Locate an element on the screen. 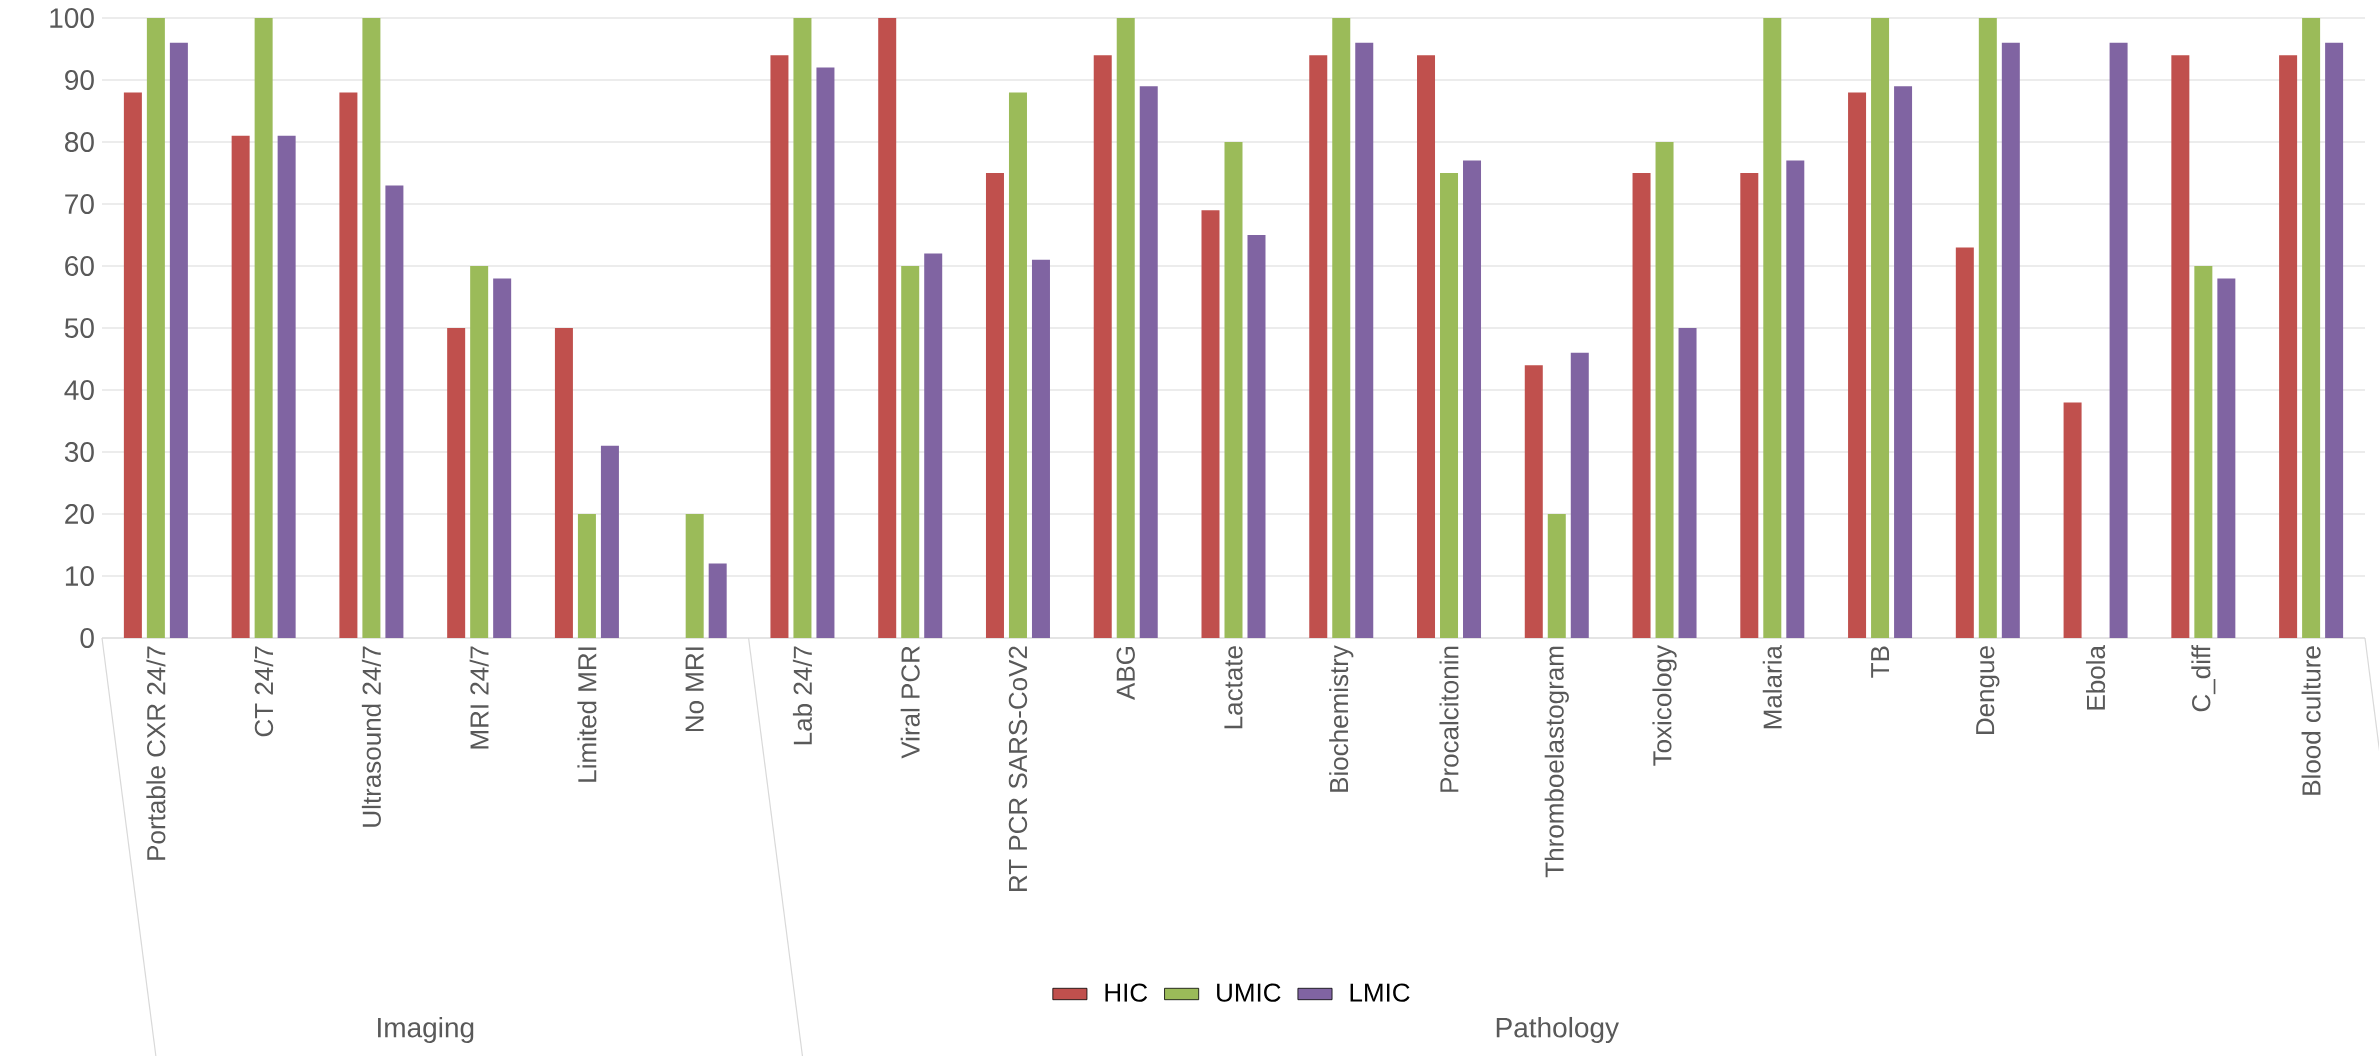 The height and width of the screenshot is (1056, 2379). x-tick-label: Portable CXR 24/7 is located at coordinates (156, 753).